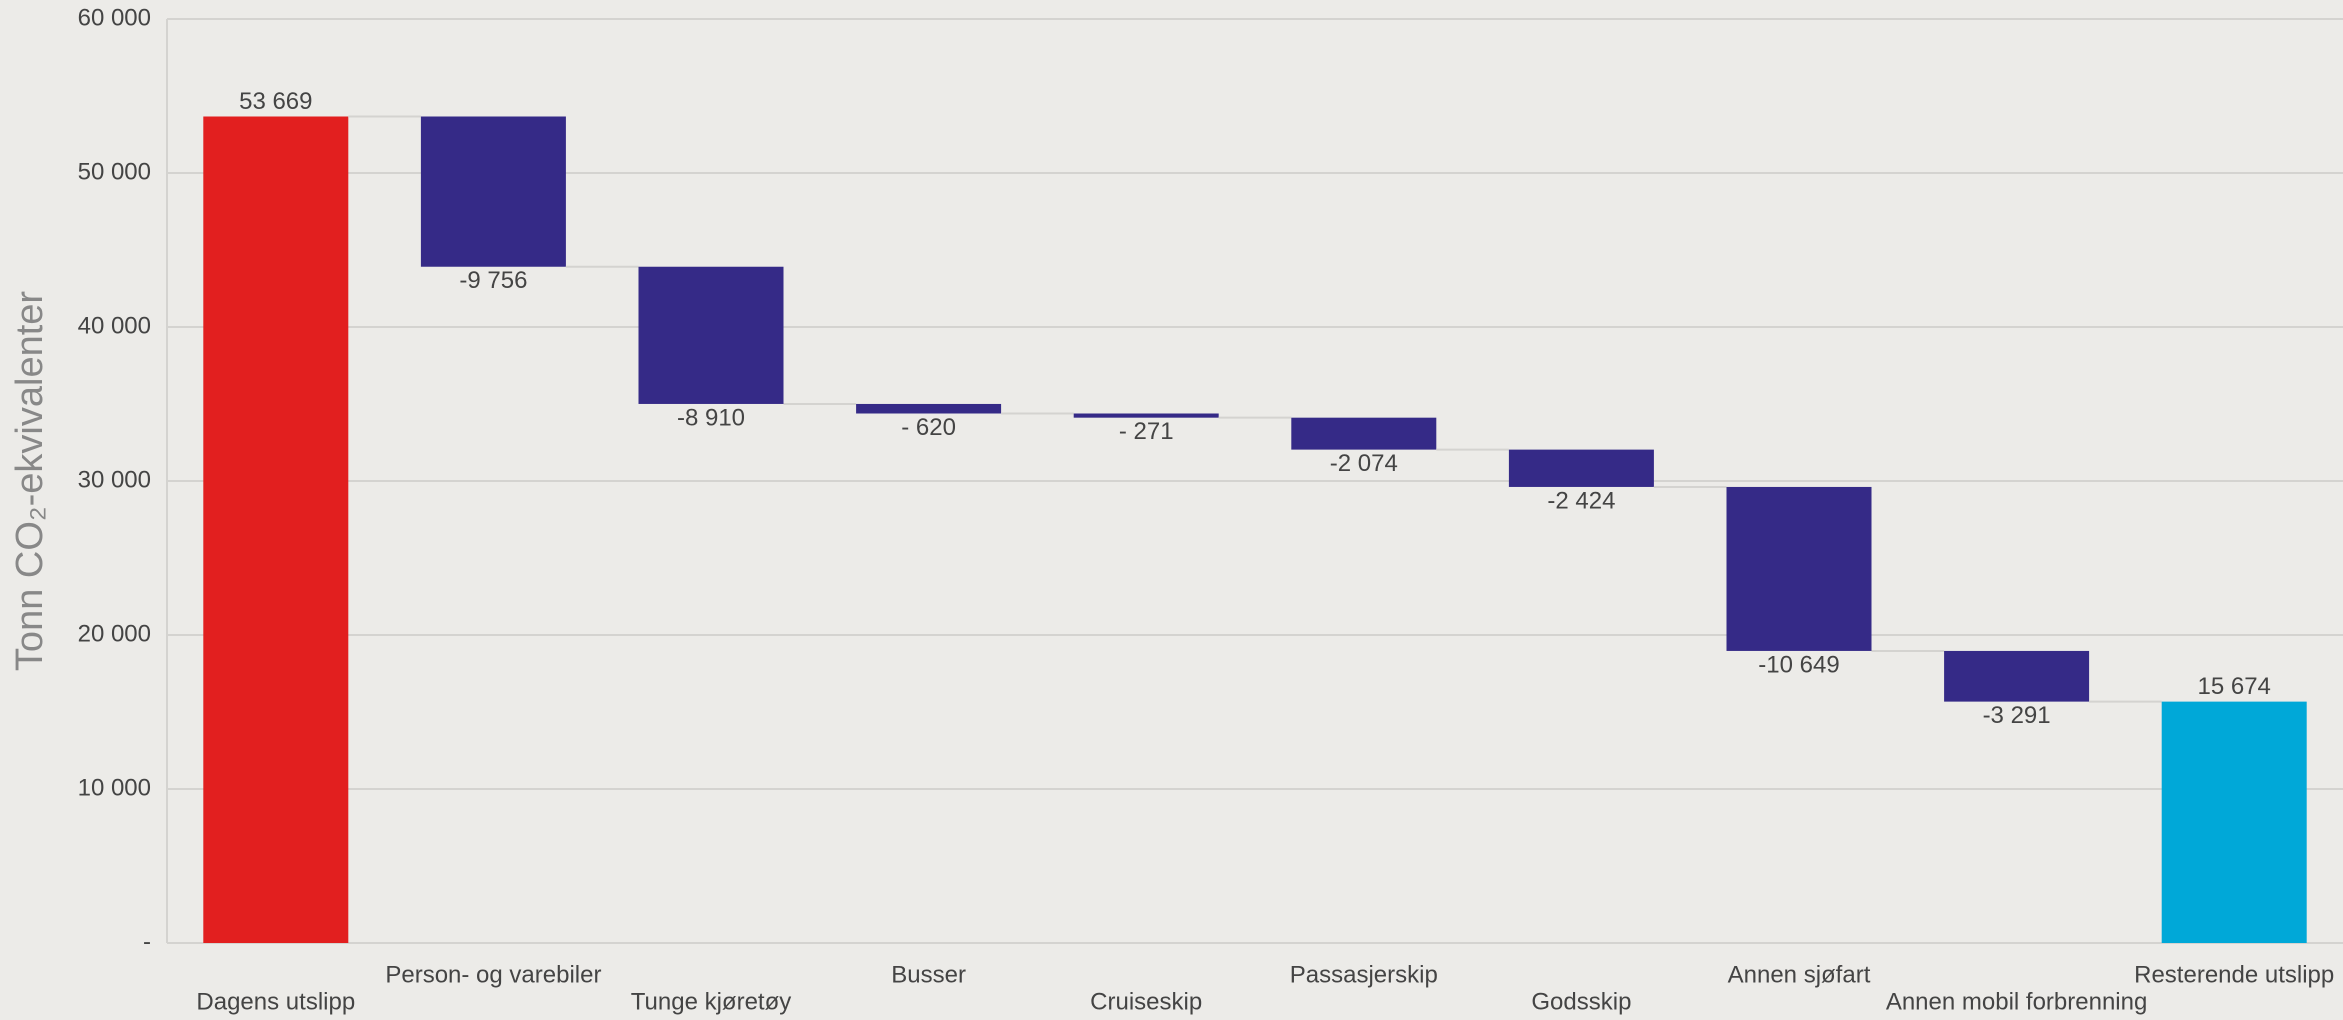 Image resolution: width=2343 pixels, height=1020 pixels. I want to click on x-tick-label: Passasjerskip, so click(1364, 974).